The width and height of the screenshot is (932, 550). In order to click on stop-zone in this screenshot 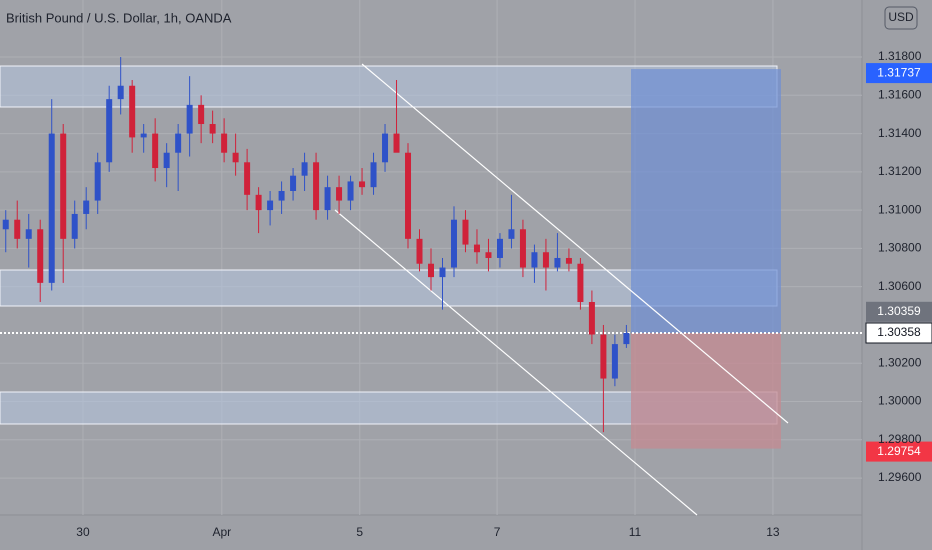, I will do `click(706, 390)`.